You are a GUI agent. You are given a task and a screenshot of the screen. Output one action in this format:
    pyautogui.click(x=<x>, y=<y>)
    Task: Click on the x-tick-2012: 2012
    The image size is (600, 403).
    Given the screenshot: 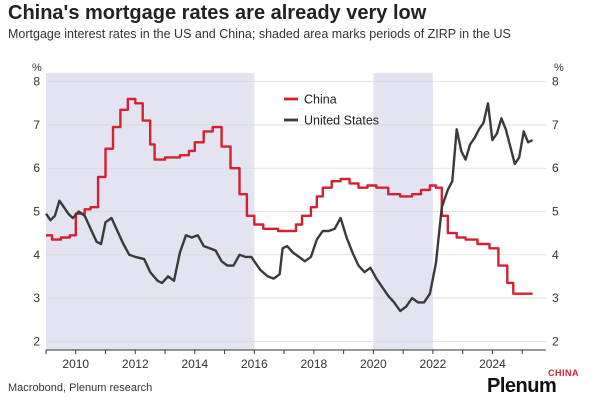 What is the action you would take?
    pyautogui.click(x=135, y=364)
    